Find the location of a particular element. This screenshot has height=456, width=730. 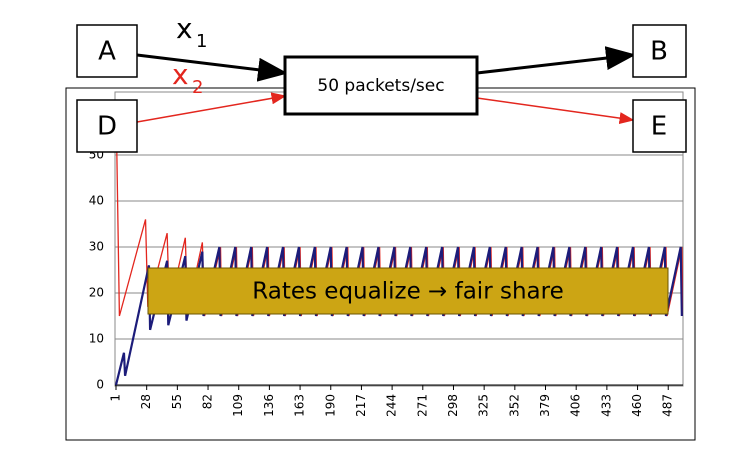

node-label: A is located at coordinates (107, 52).